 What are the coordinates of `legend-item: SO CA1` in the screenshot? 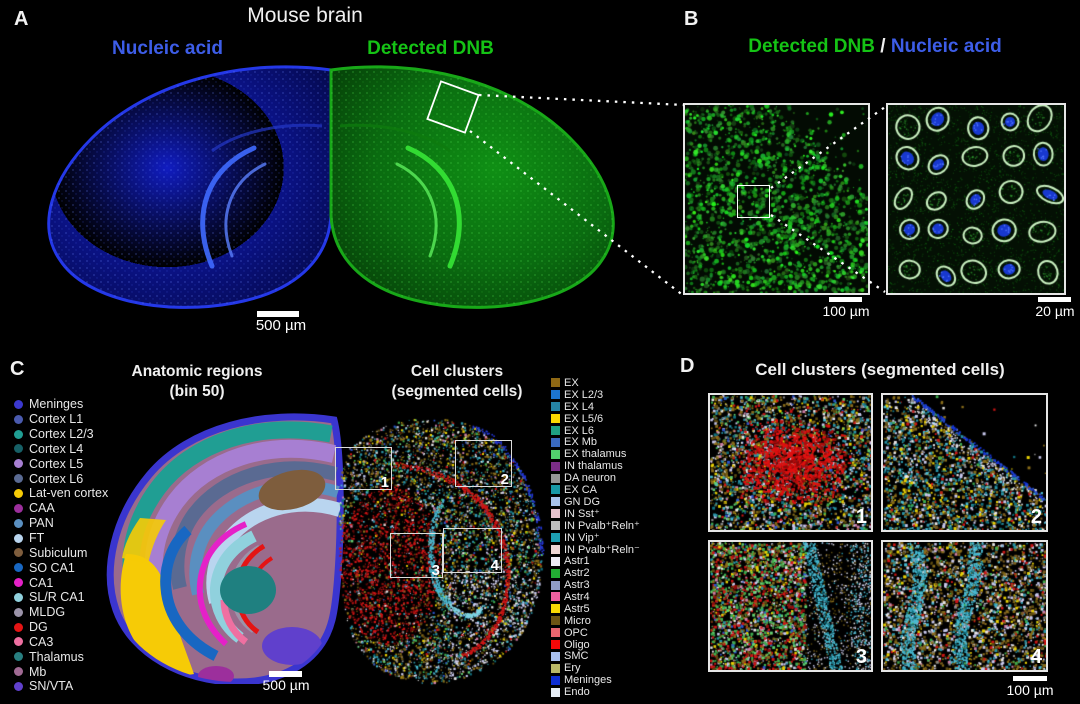 It's located at (60, 567).